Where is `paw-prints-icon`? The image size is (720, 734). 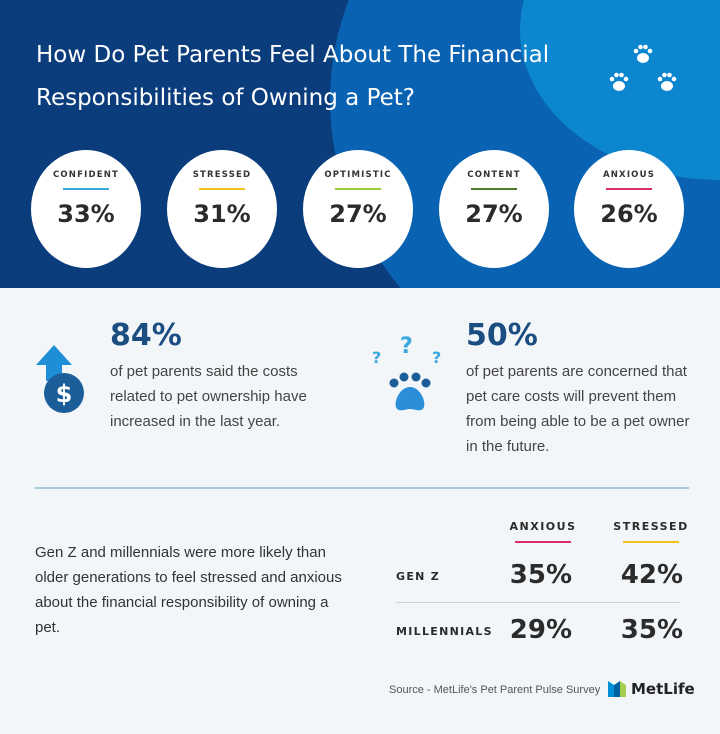
paw-prints-icon is located at coordinates (643, 67).